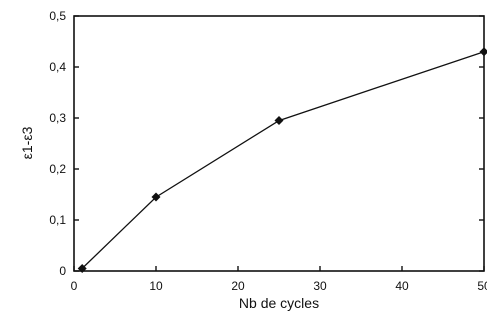  What do you see at coordinates (74, 286) in the screenshot?
I see `x-tick-label: 0` at bounding box center [74, 286].